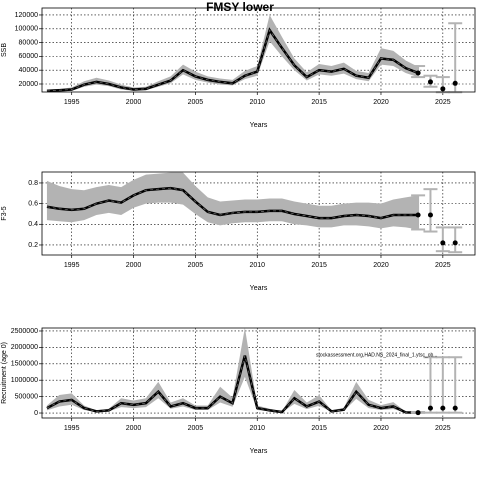 This screenshot has width=480, height=480. I want to click on y-tick-label: 20000, so click(29, 84).